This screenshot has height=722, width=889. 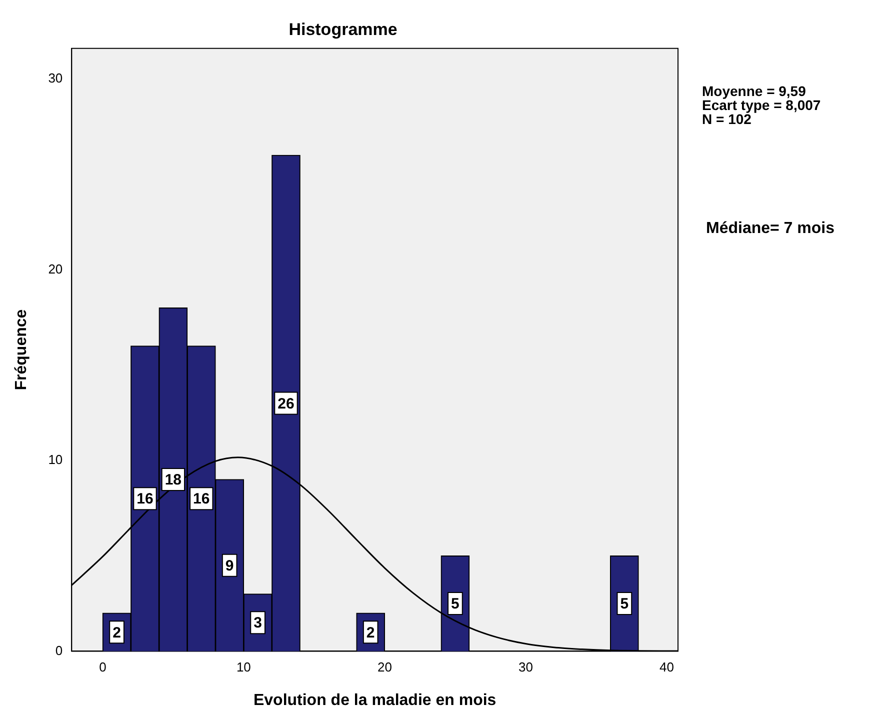 I want to click on chart-title: Histogramme, so click(x=343, y=29).